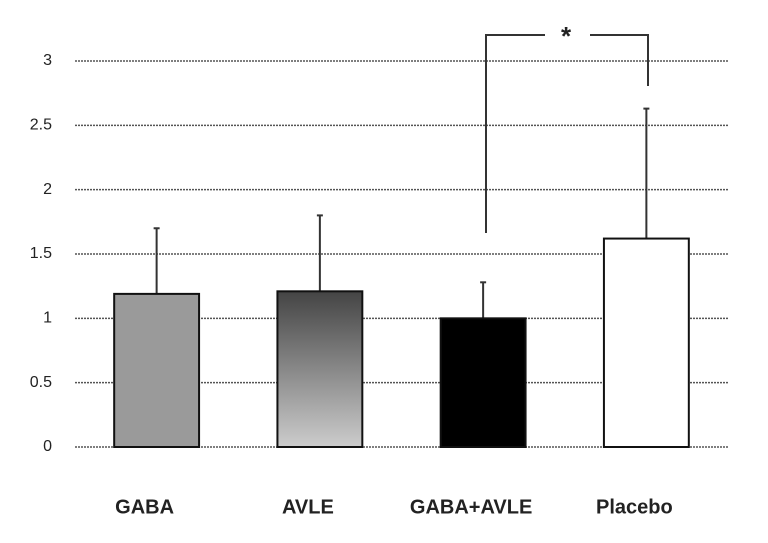  Describe the element at coordinates (47, 60) in the screenshot. I see `y-tick-label: 3` at that location.